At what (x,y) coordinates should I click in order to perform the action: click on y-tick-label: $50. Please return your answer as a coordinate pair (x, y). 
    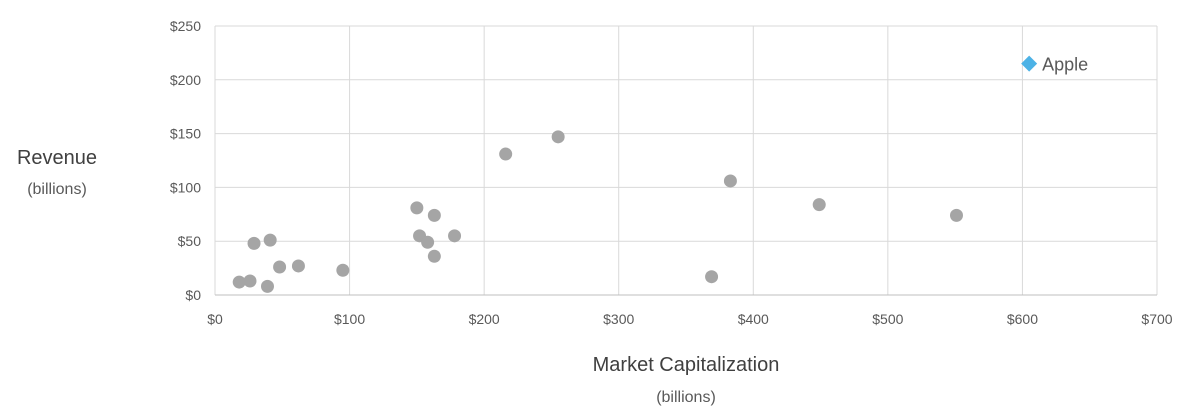
    Looking at the image, I should click on (190, 241).